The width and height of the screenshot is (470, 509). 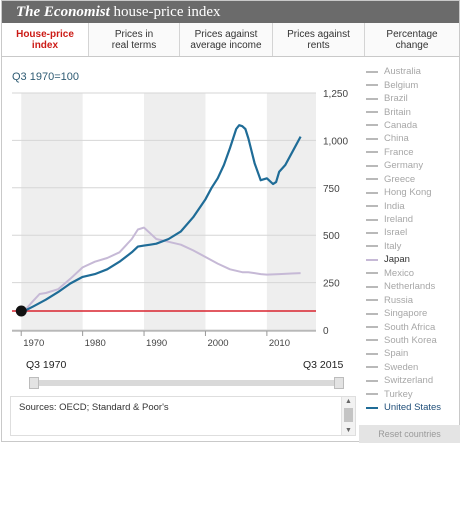 What do you see at coordinates (409, 434) in the screenshot?
I see `reset-countries-button: Reset countries` at bounding box center [409, 434].